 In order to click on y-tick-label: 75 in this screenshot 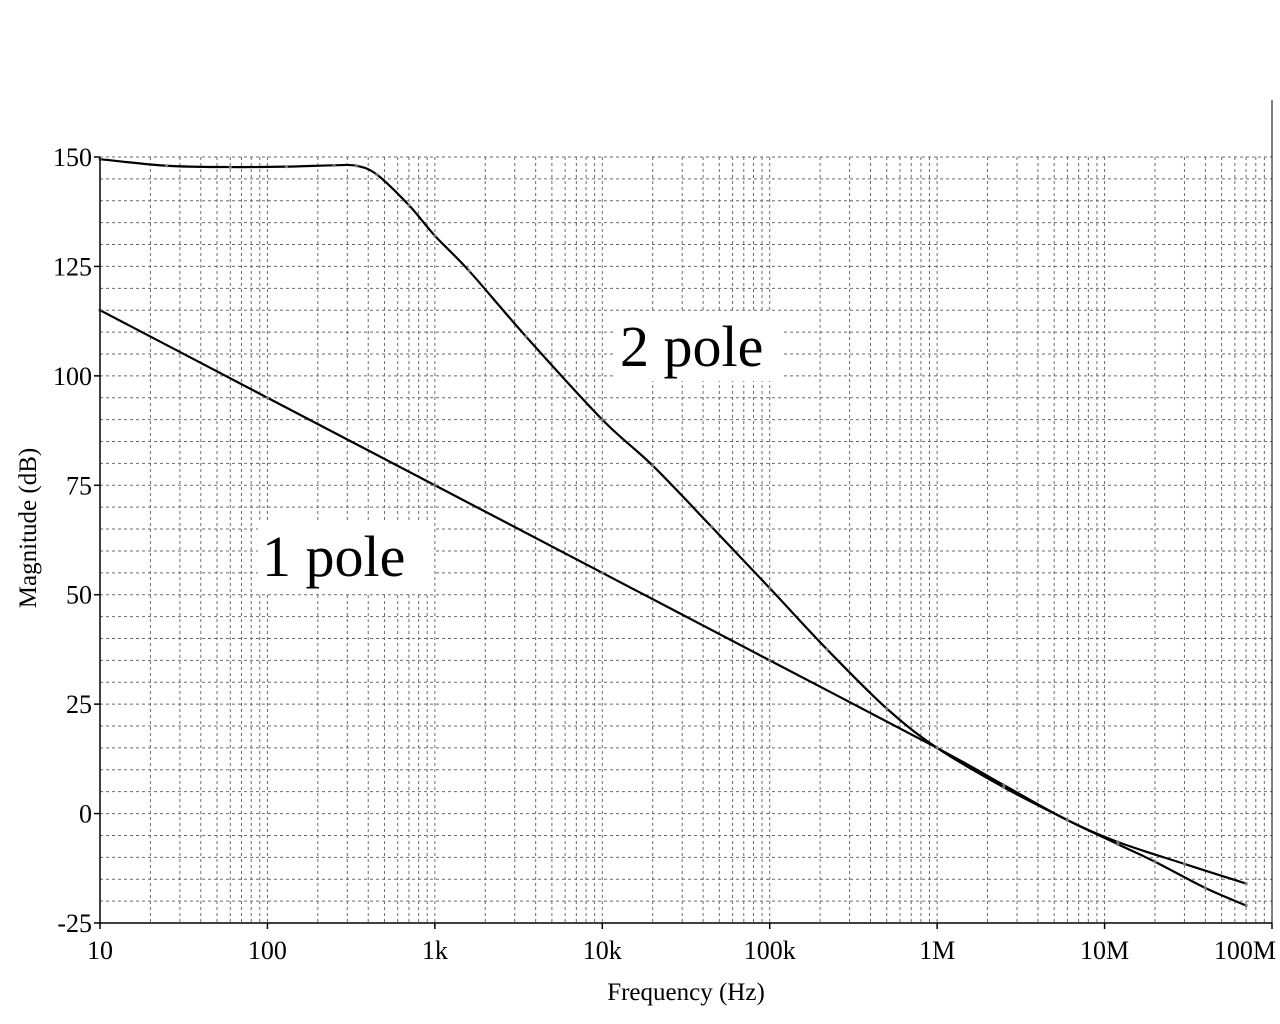, I will do `click(79, 485)`.